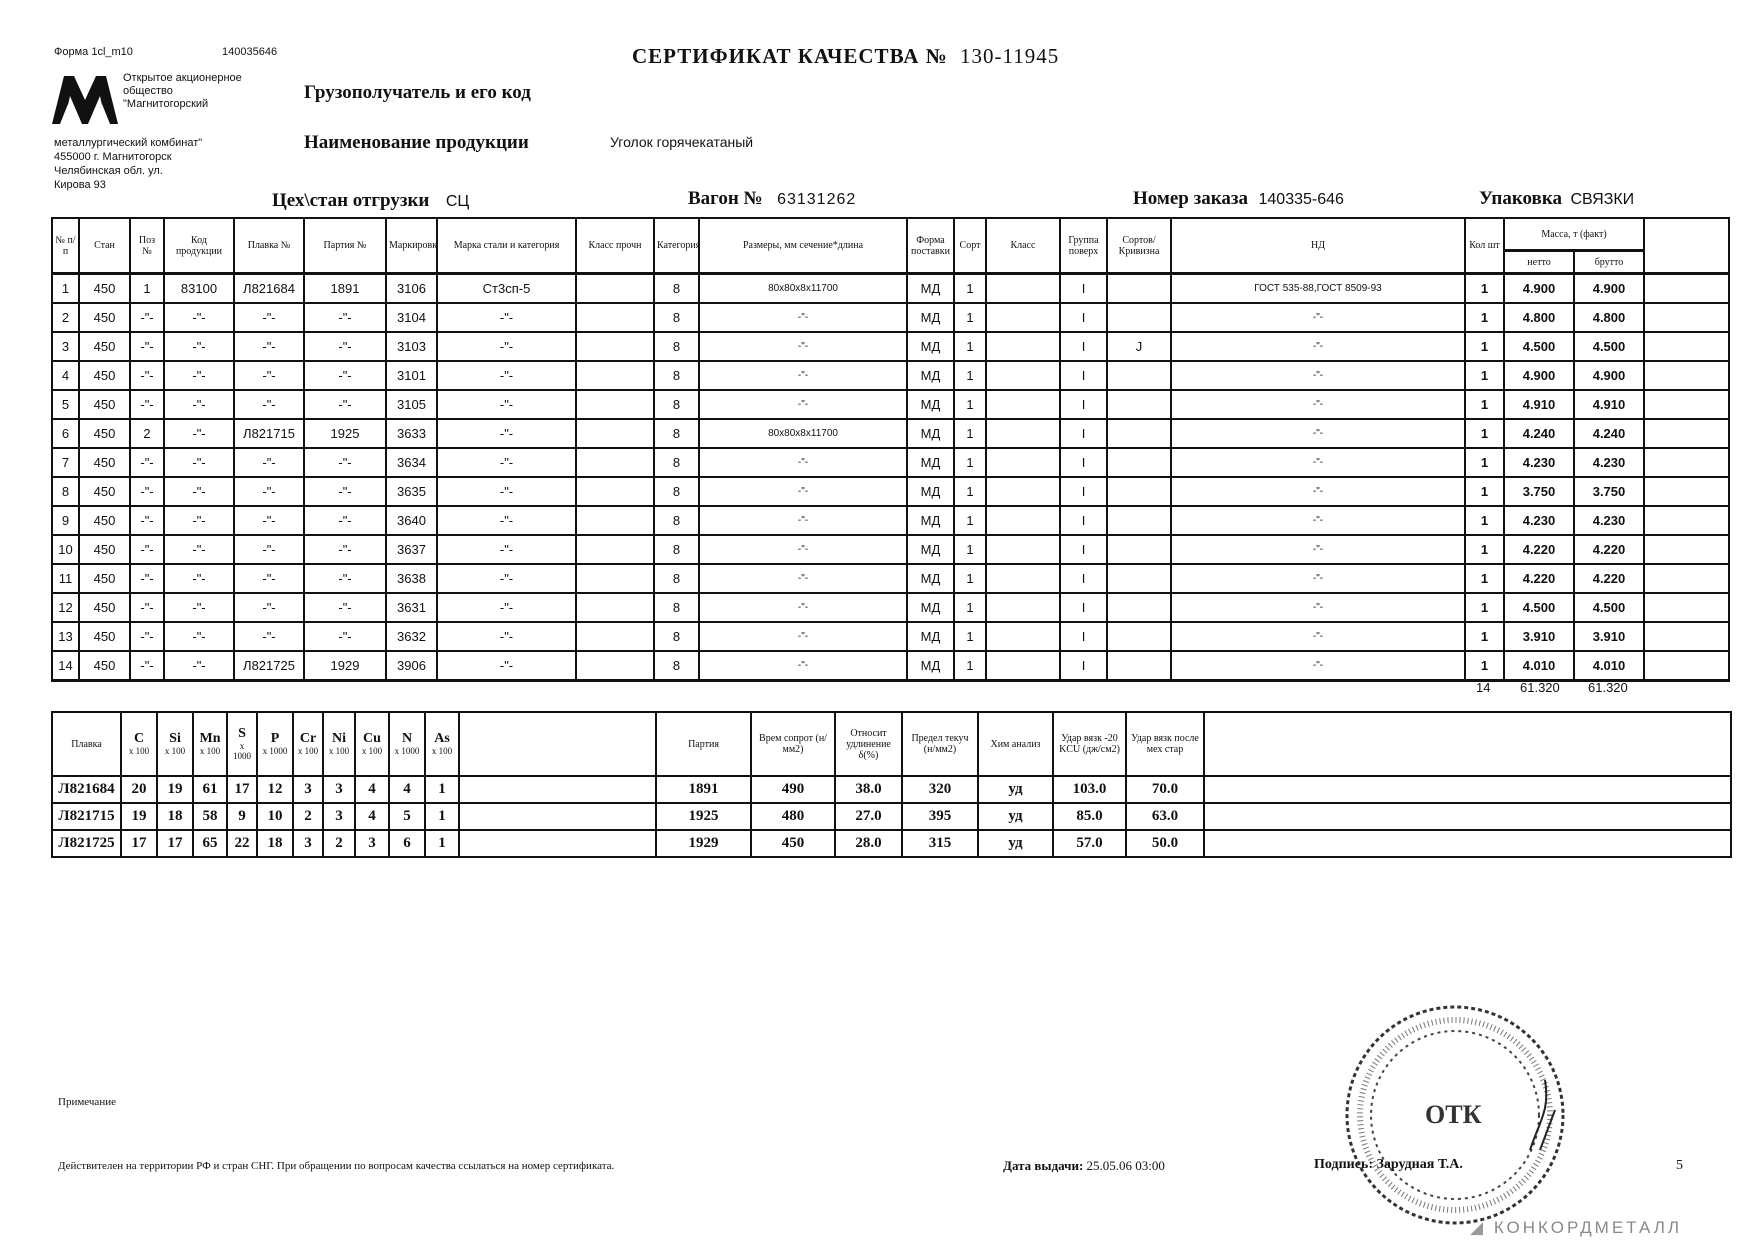 This screenshot has height=1240, width=1754. Describe the element at coordinates (703, 843) in the screenshot. I see `mech-cell: 1929` at that location.